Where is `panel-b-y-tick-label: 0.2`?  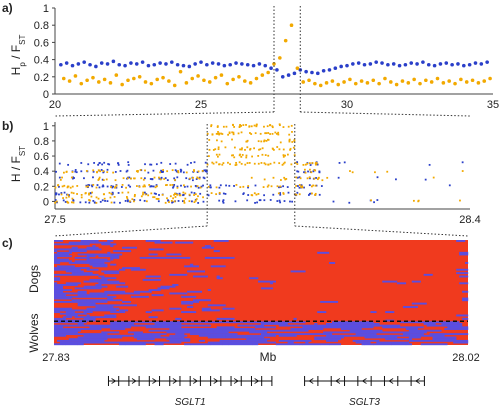 panel-b-y-tick-label: 0.2 is located at coordinates (41, 187).